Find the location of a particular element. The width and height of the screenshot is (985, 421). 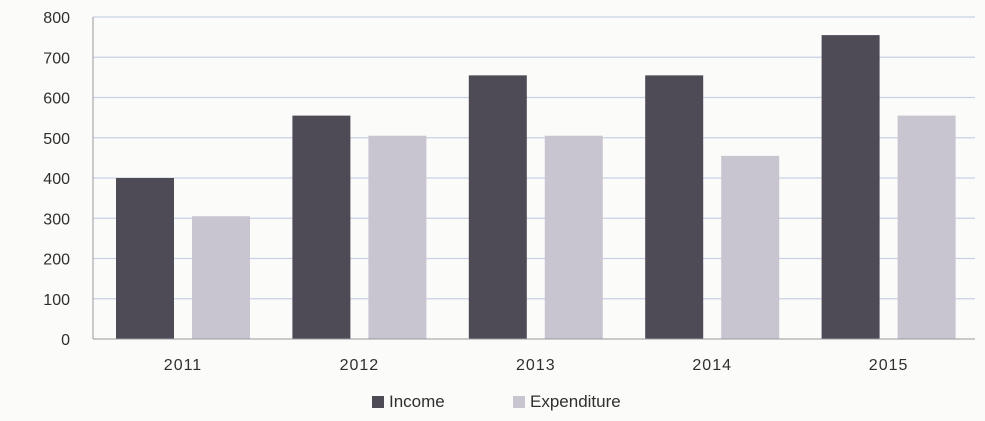

x-tick-label: 2013 is located at coordinates (536, 365).